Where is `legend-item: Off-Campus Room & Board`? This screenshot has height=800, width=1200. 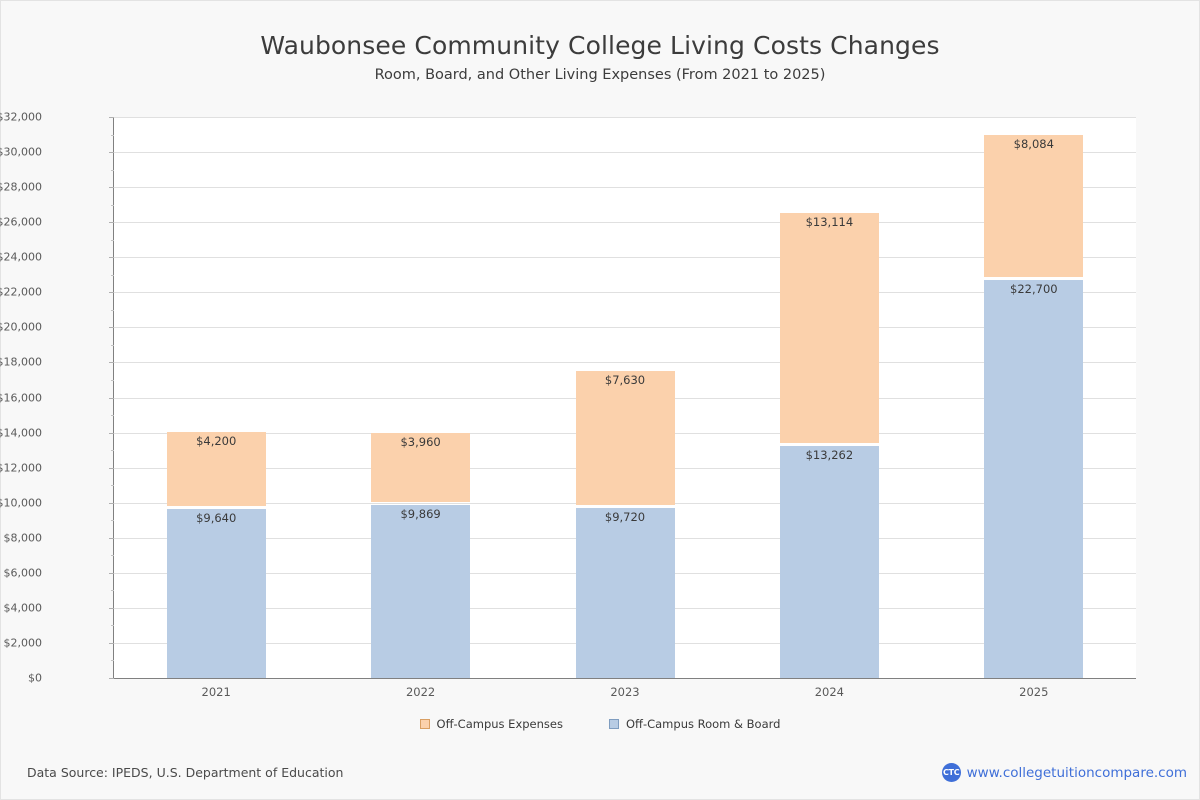 legend-item: Off-Campus Room & Board is located at coordinates (694, 724).